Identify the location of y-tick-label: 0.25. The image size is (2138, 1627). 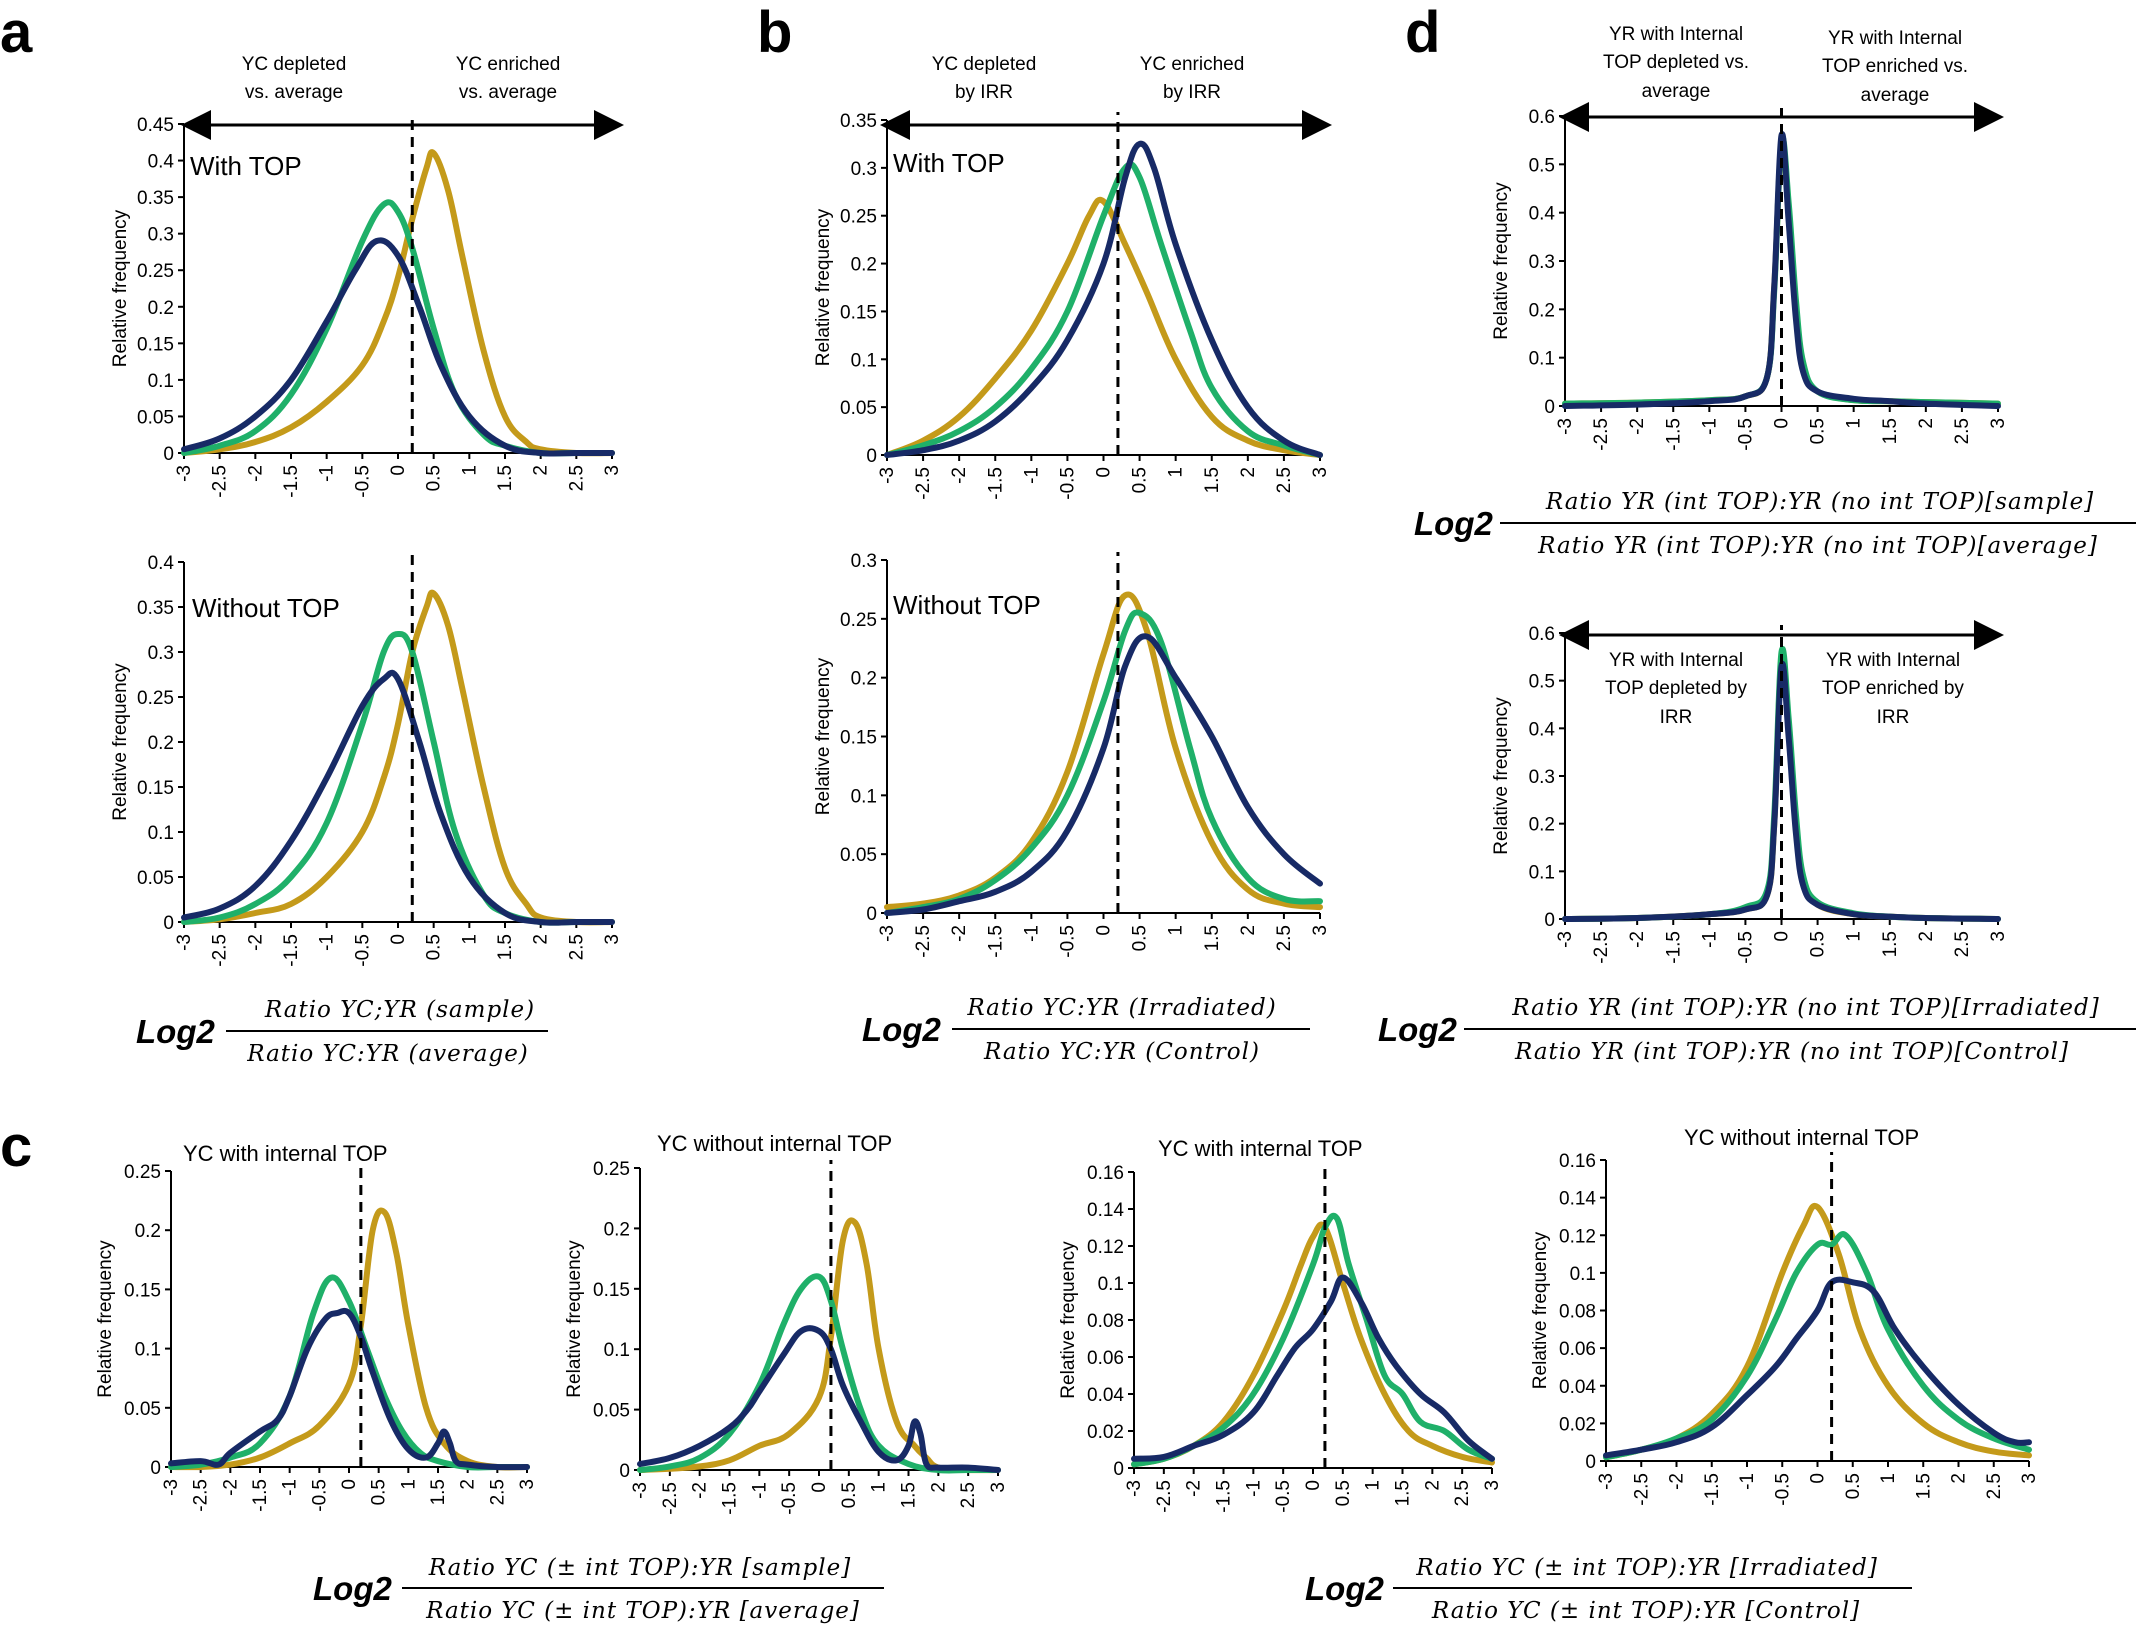
(155, 271).